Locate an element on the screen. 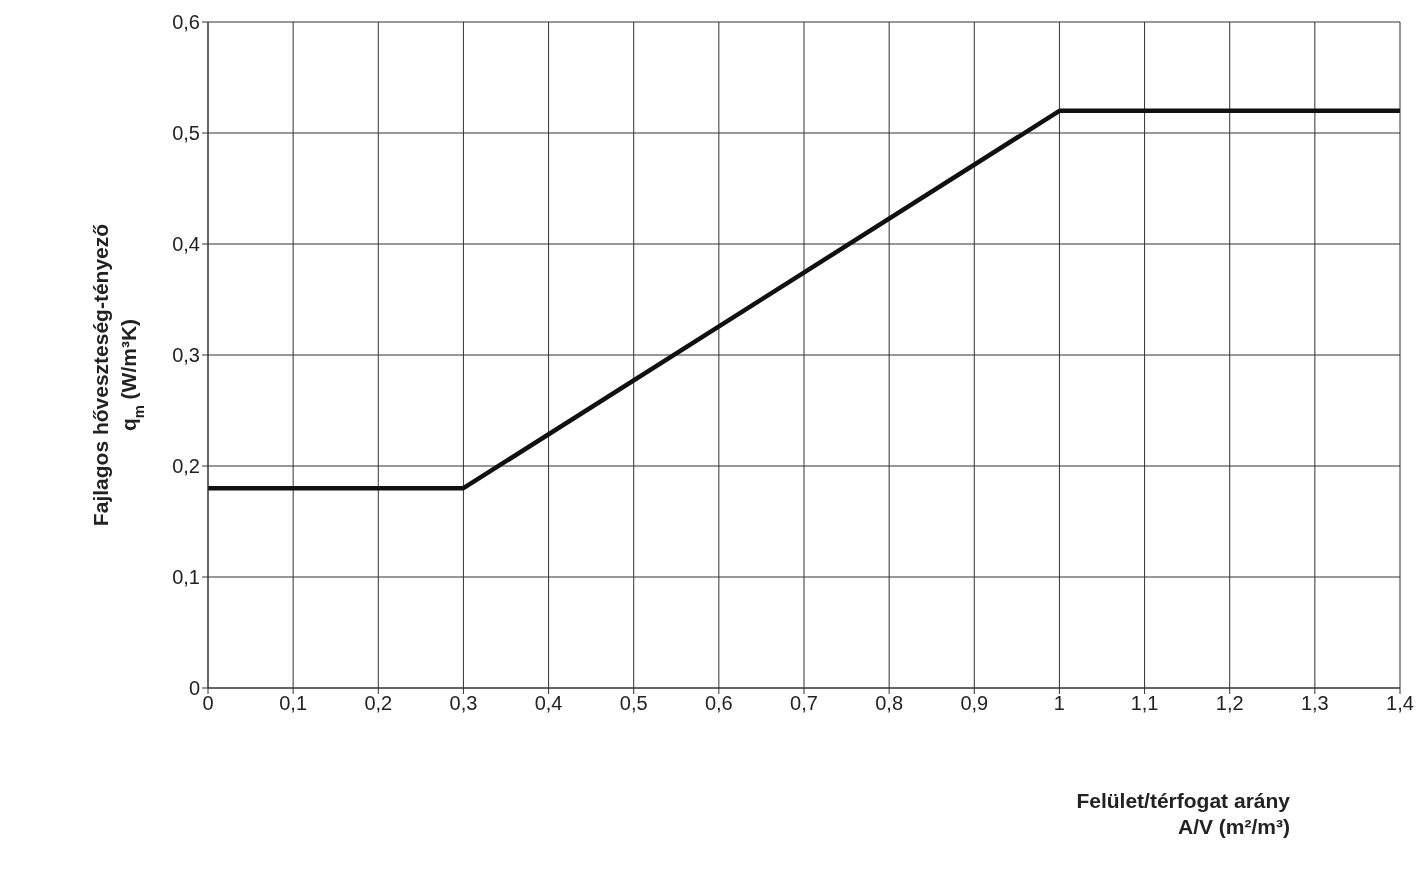  y-tick-label: 0,3 is located at coordinates (186, 355).